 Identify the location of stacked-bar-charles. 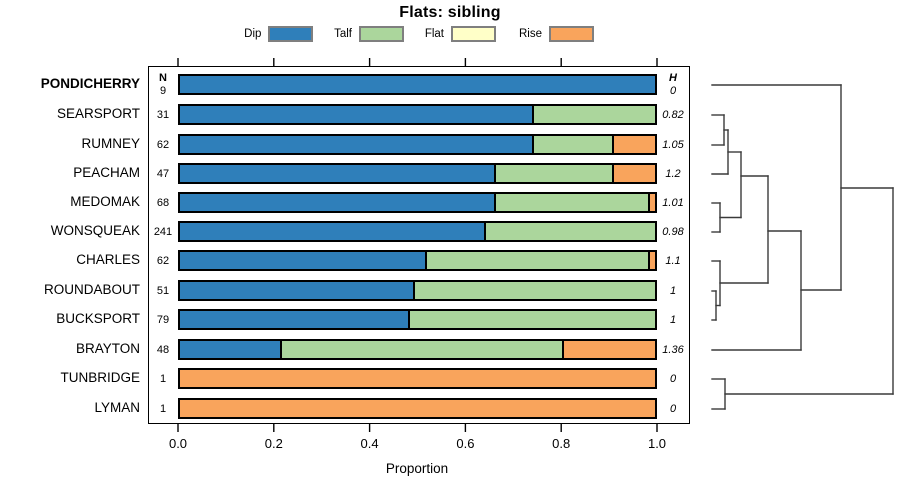
(417, 260).